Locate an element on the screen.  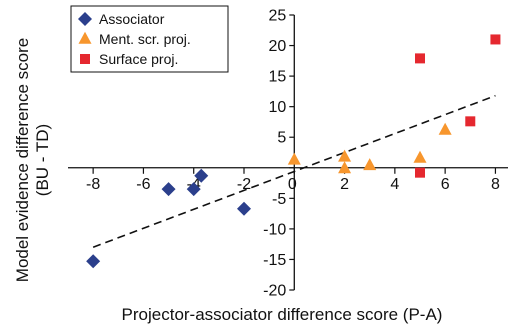
diamond-legend-marker is located at coordinates (85, 19).